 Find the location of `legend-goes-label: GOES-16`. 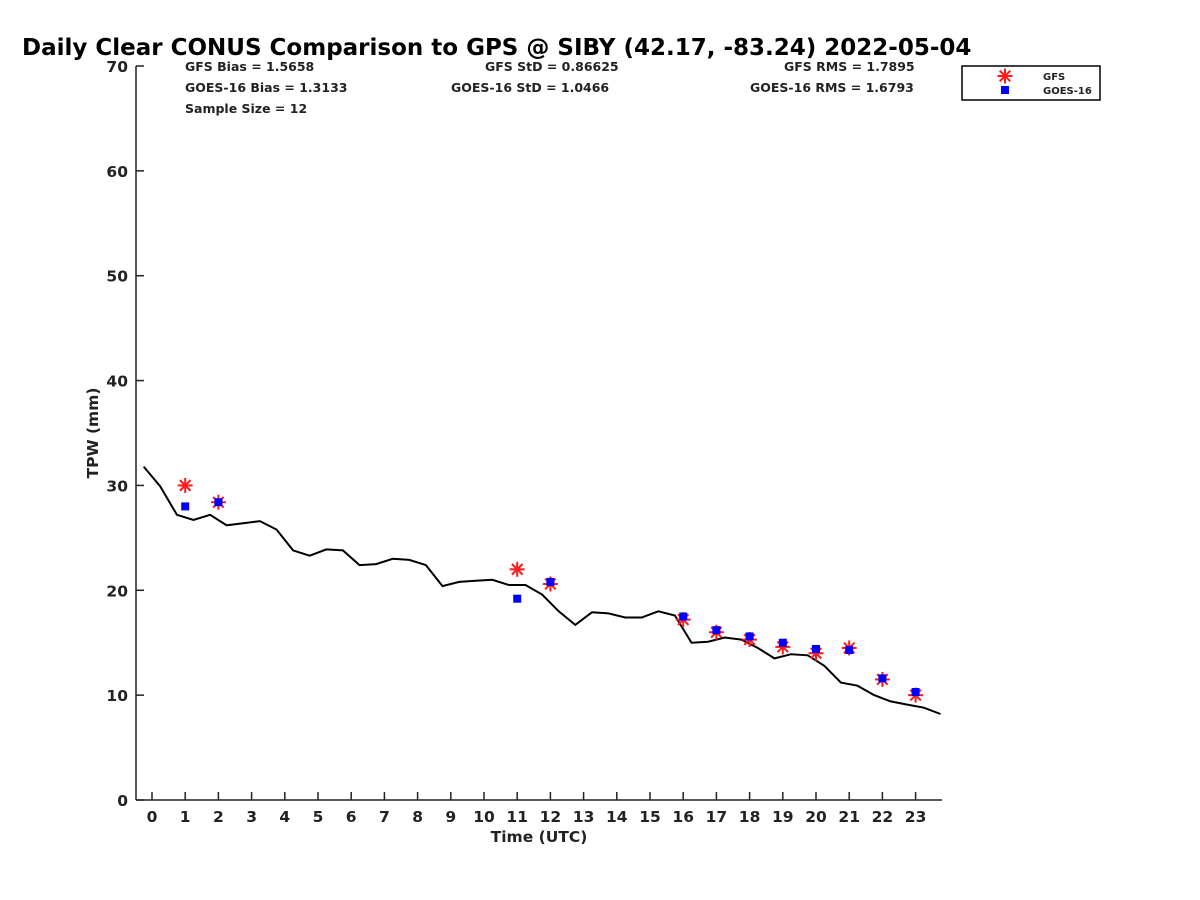

legend-goes-label: GOES-16 is located at coordinates (1067, 91).